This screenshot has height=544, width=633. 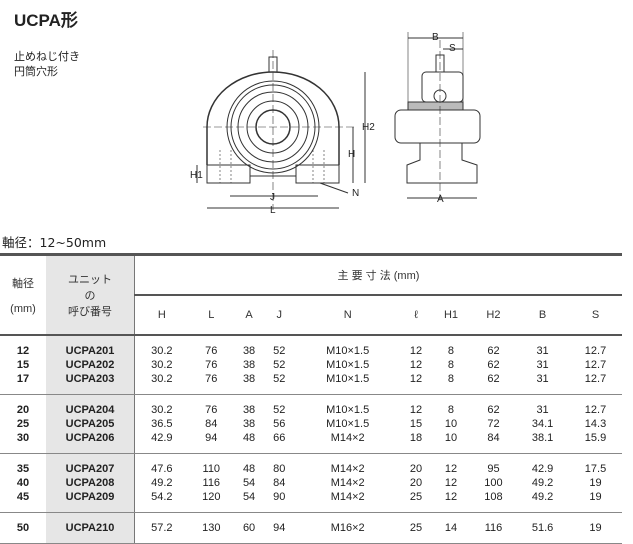 I want to click on column-header-5: ℓ, so click(x=416, y=315).